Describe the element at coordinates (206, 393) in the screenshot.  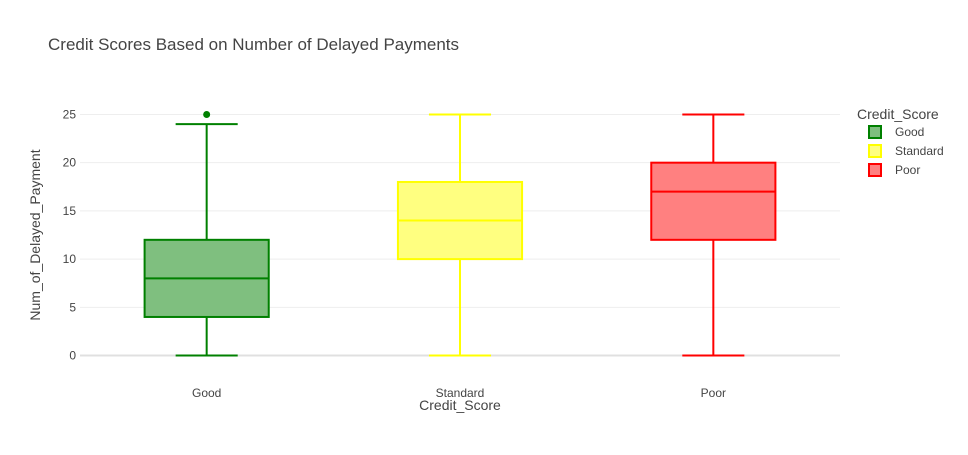
I see `x-tick-label: Good` at that location.